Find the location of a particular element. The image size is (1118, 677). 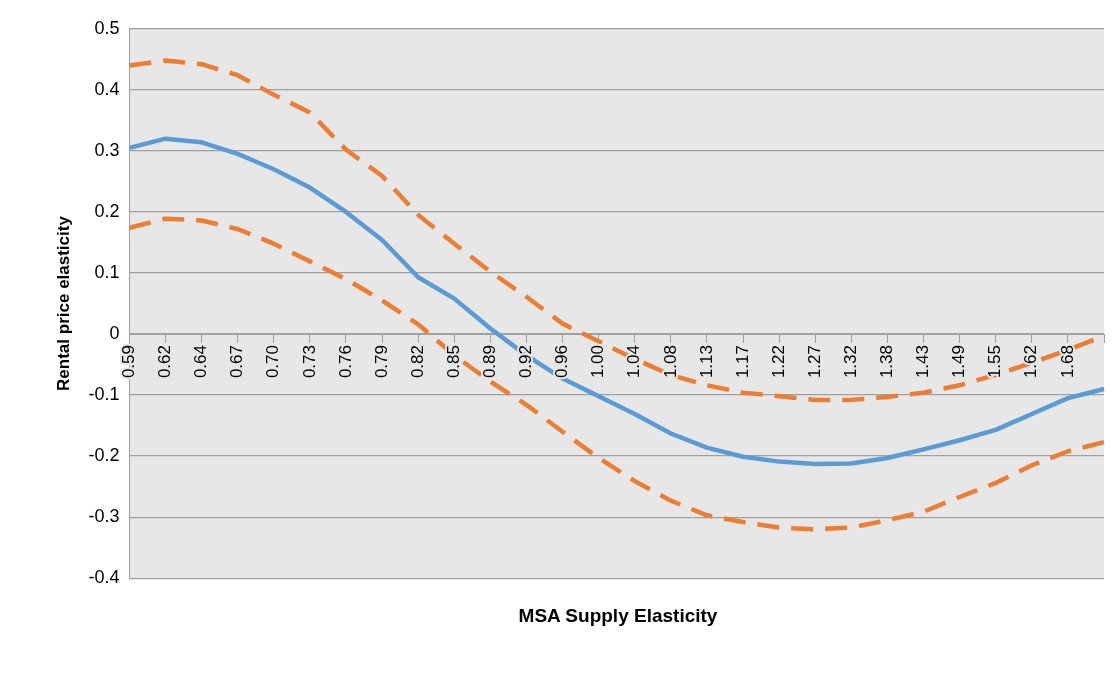

x-tick-label: 1.38 is located at coordinates (887, 362).